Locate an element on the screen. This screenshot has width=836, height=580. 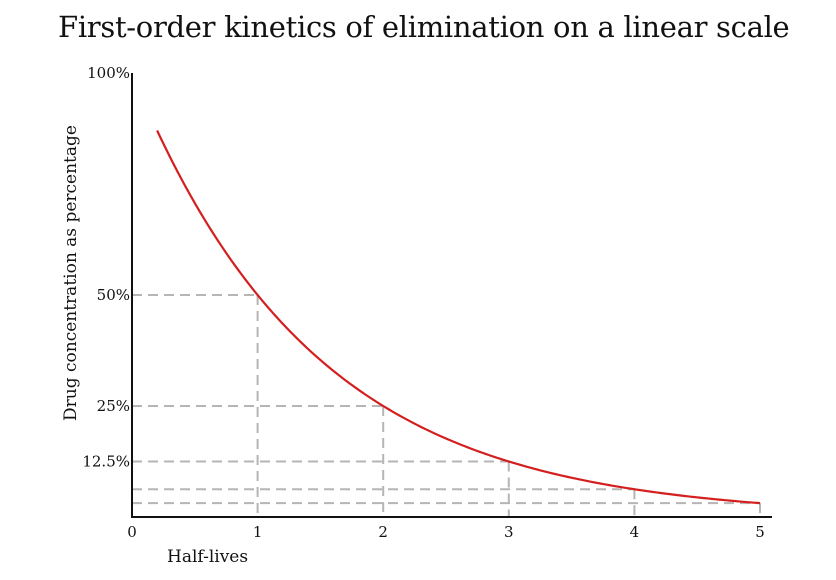
y-tick-labels: 100% 50% 25% 12.5% is located at coordinates (106, 267).